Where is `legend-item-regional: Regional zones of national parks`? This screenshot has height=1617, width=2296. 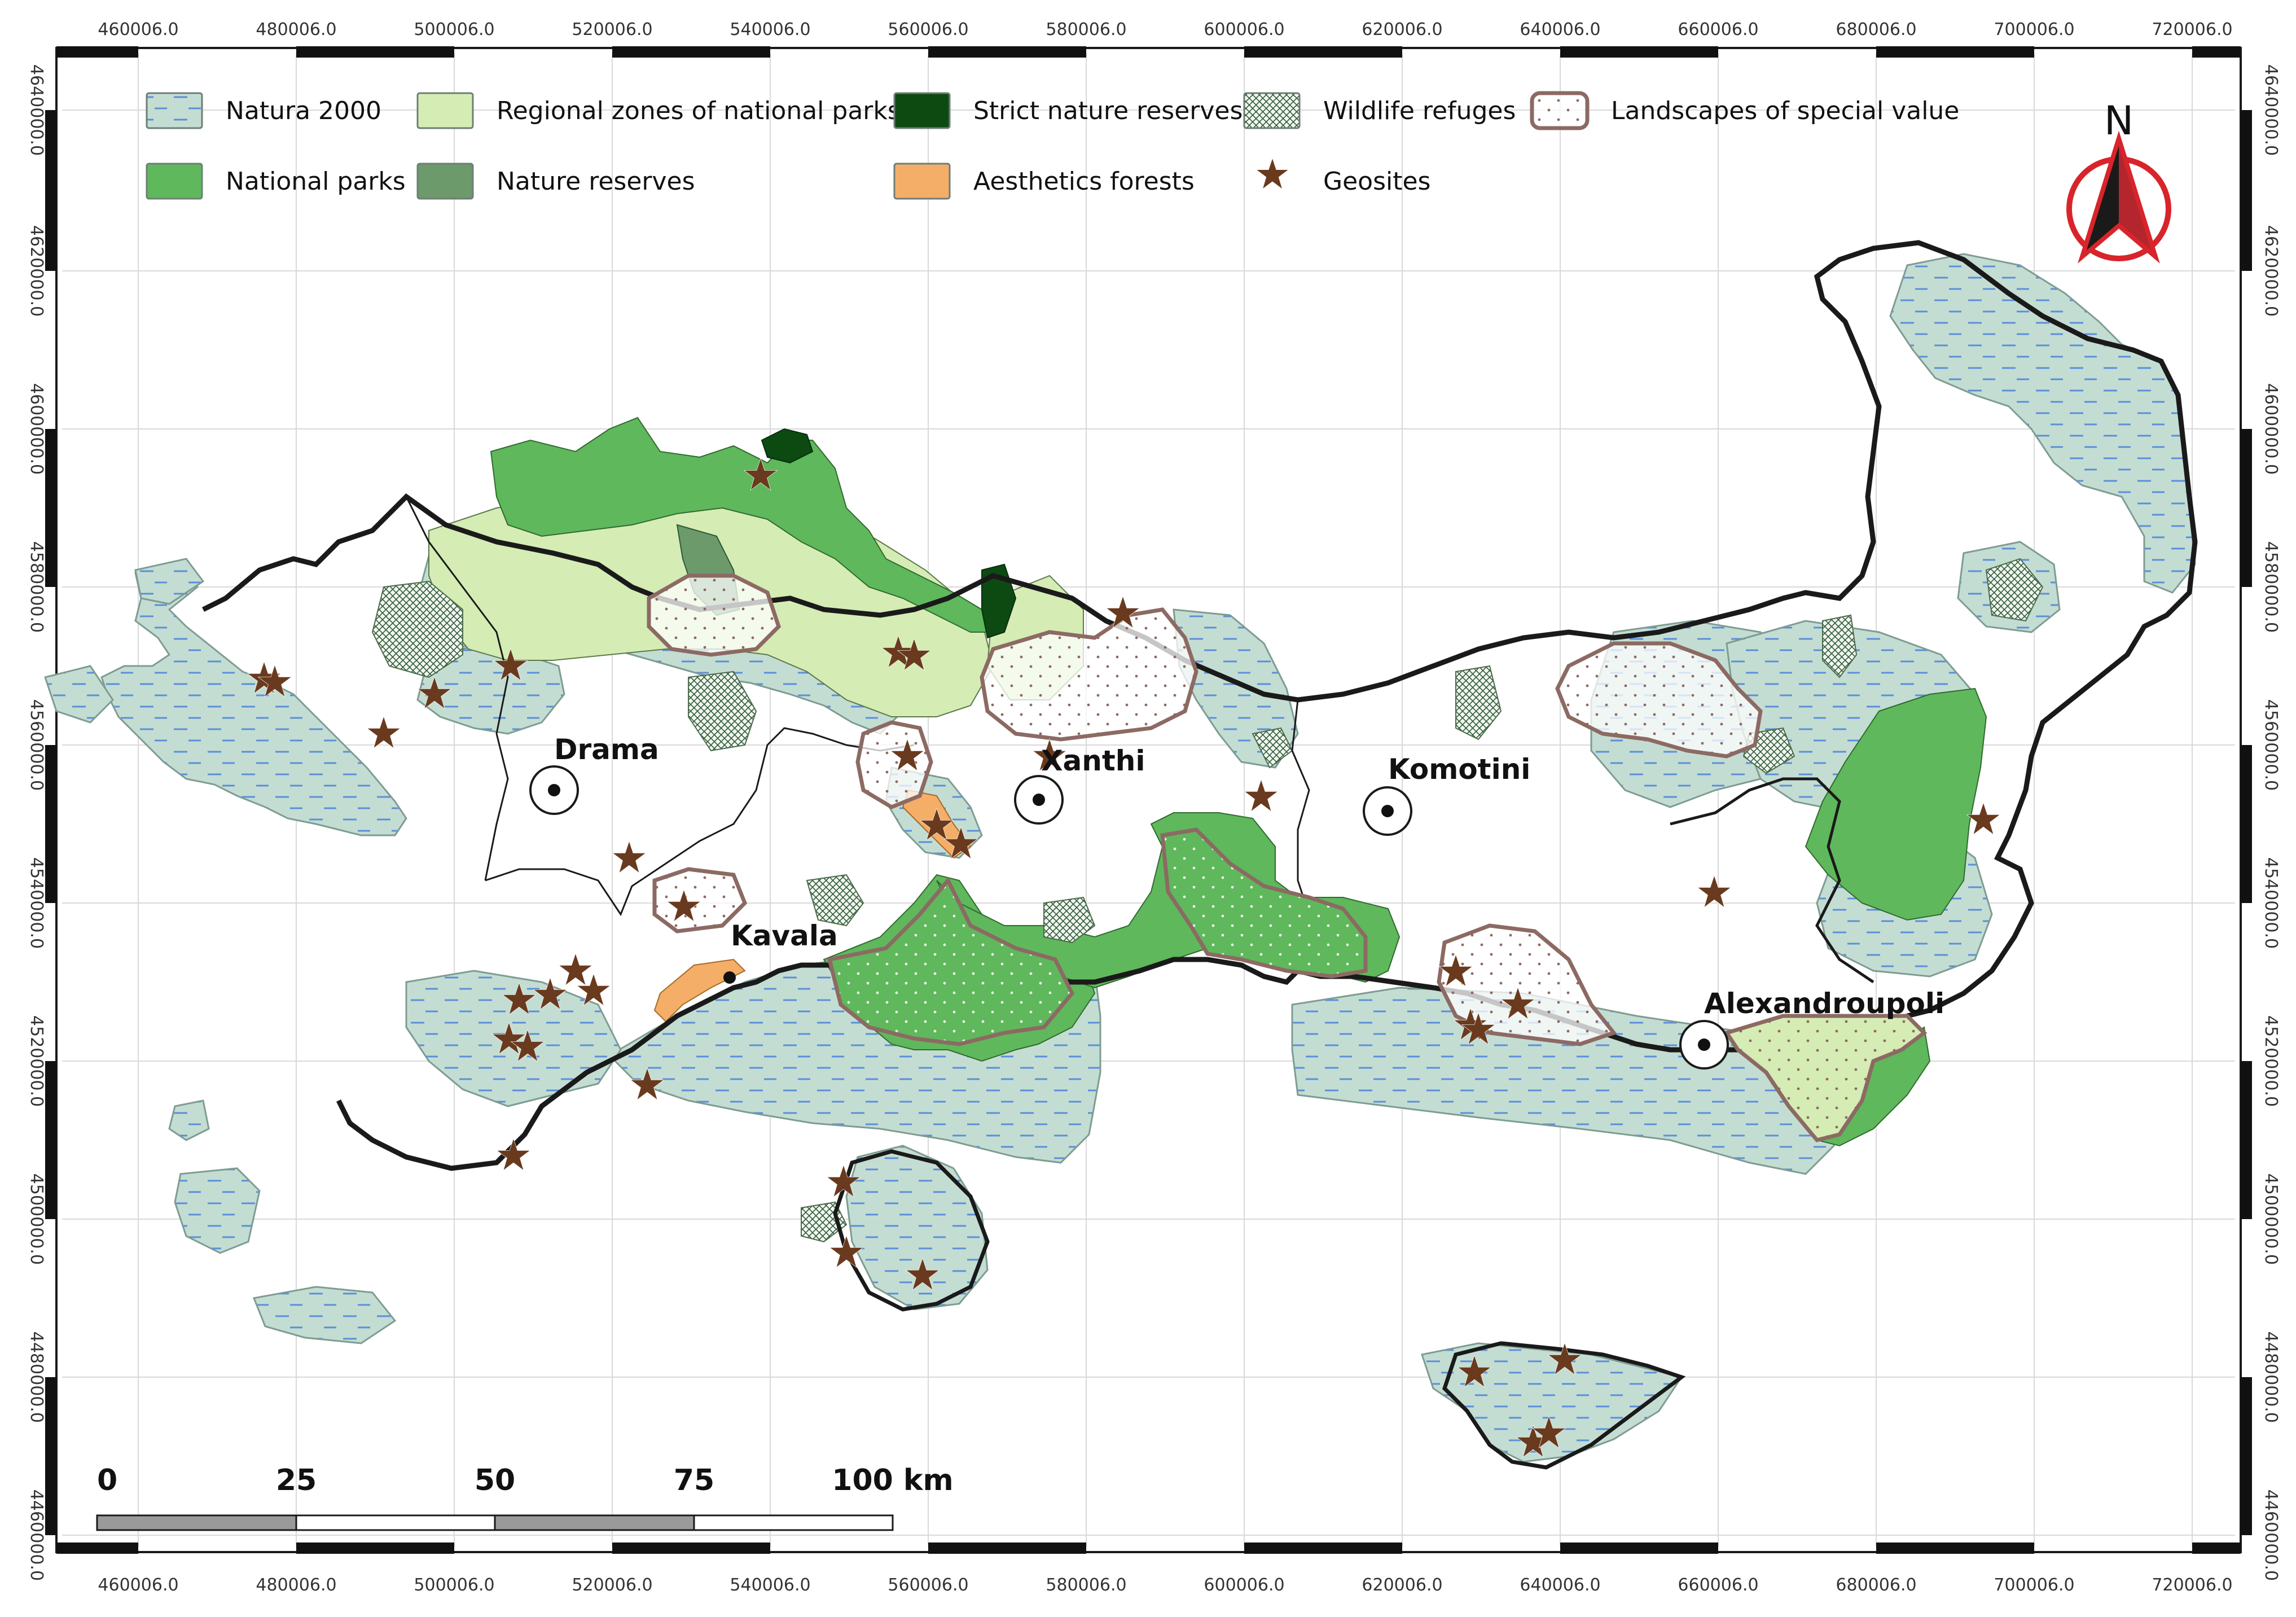 legend-item-regional: Regional zones of national parks is located at coordinates (659, 110).